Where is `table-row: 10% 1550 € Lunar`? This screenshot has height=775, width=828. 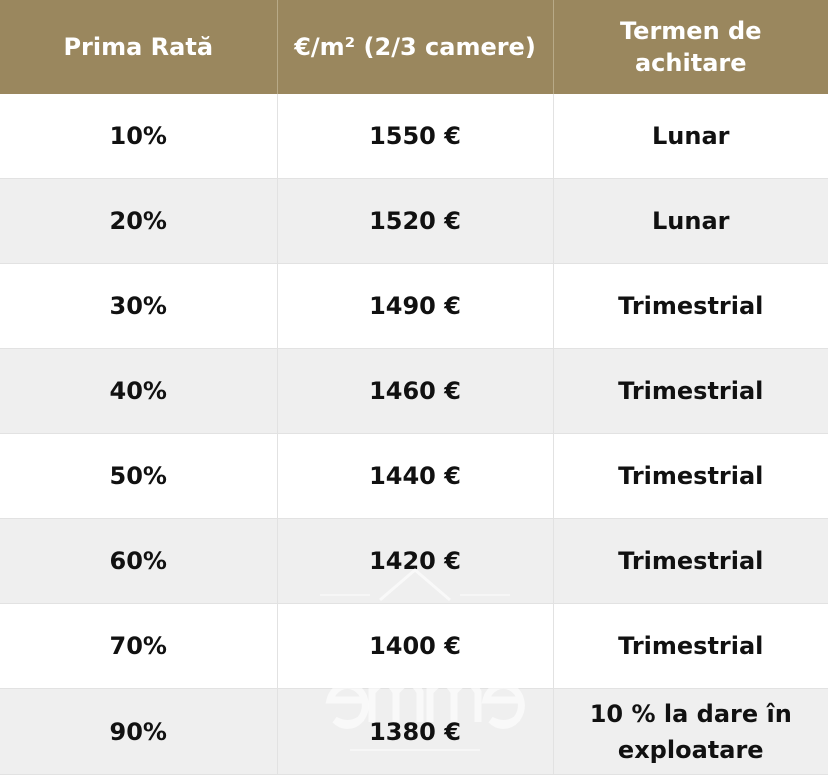
table-row: 10% 1550 € Lunar is located at coordinates (414, 136).